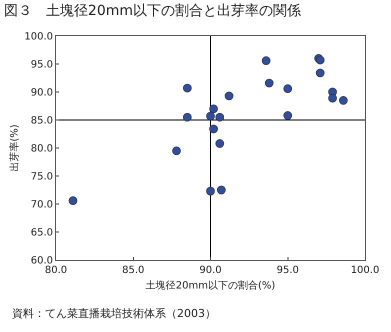 This screenshot has width=391, height=332. Describe the element at coordinates (114, 313) in the screenshot. I see `text: 資料：てん菜直播栽培技術体系（2003）` at that location.